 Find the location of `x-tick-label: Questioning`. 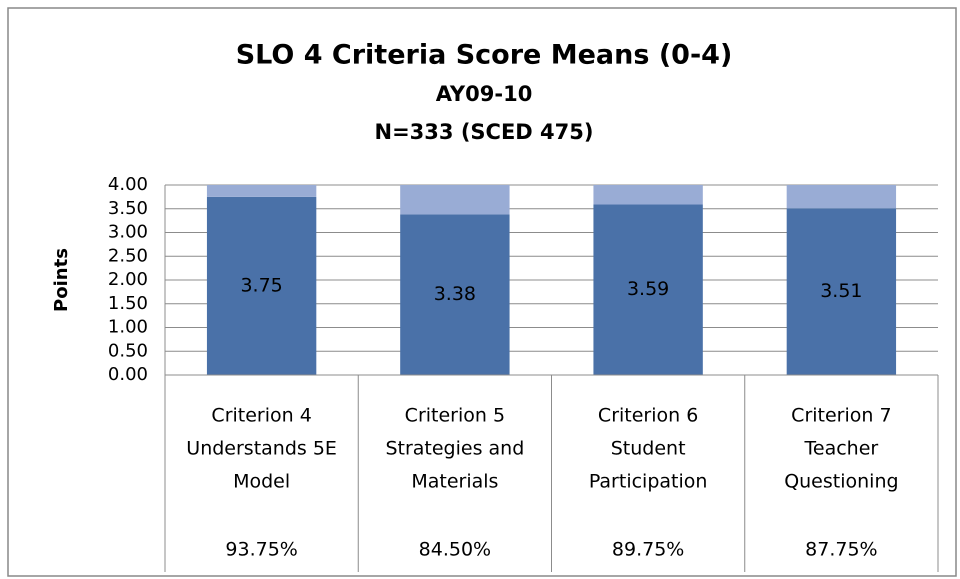

x-tick-label: Questioning is located at coordinates (841, 482).